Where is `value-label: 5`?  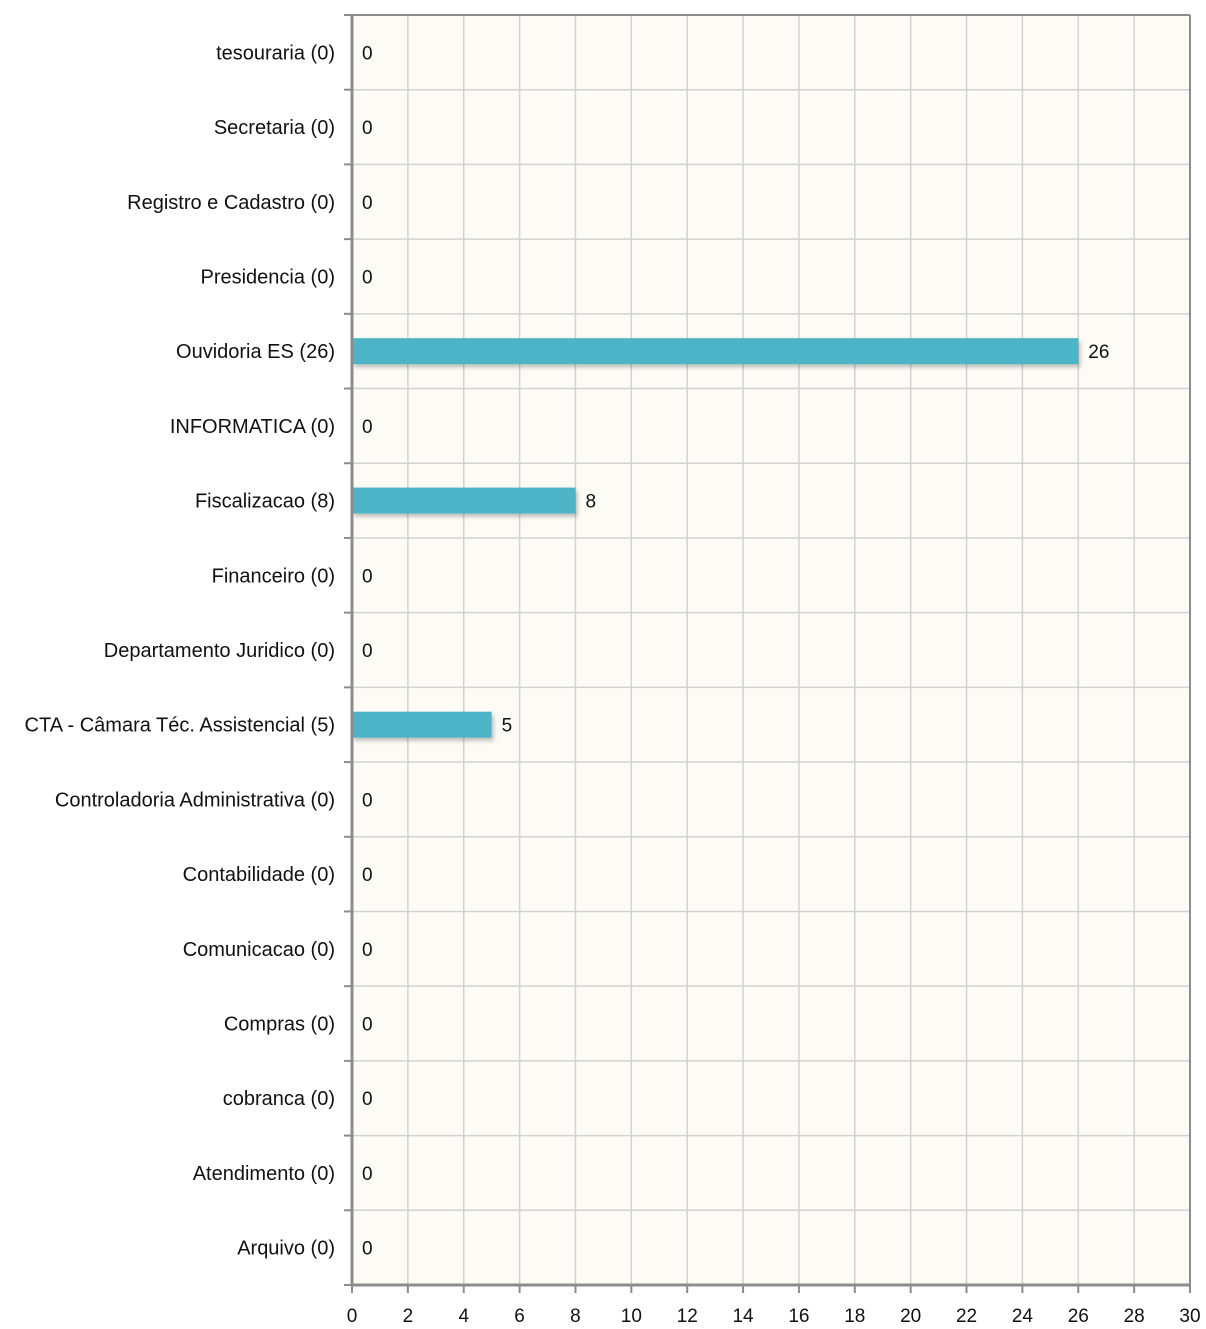
value-label: 5 is located at coordinates (507, 726).